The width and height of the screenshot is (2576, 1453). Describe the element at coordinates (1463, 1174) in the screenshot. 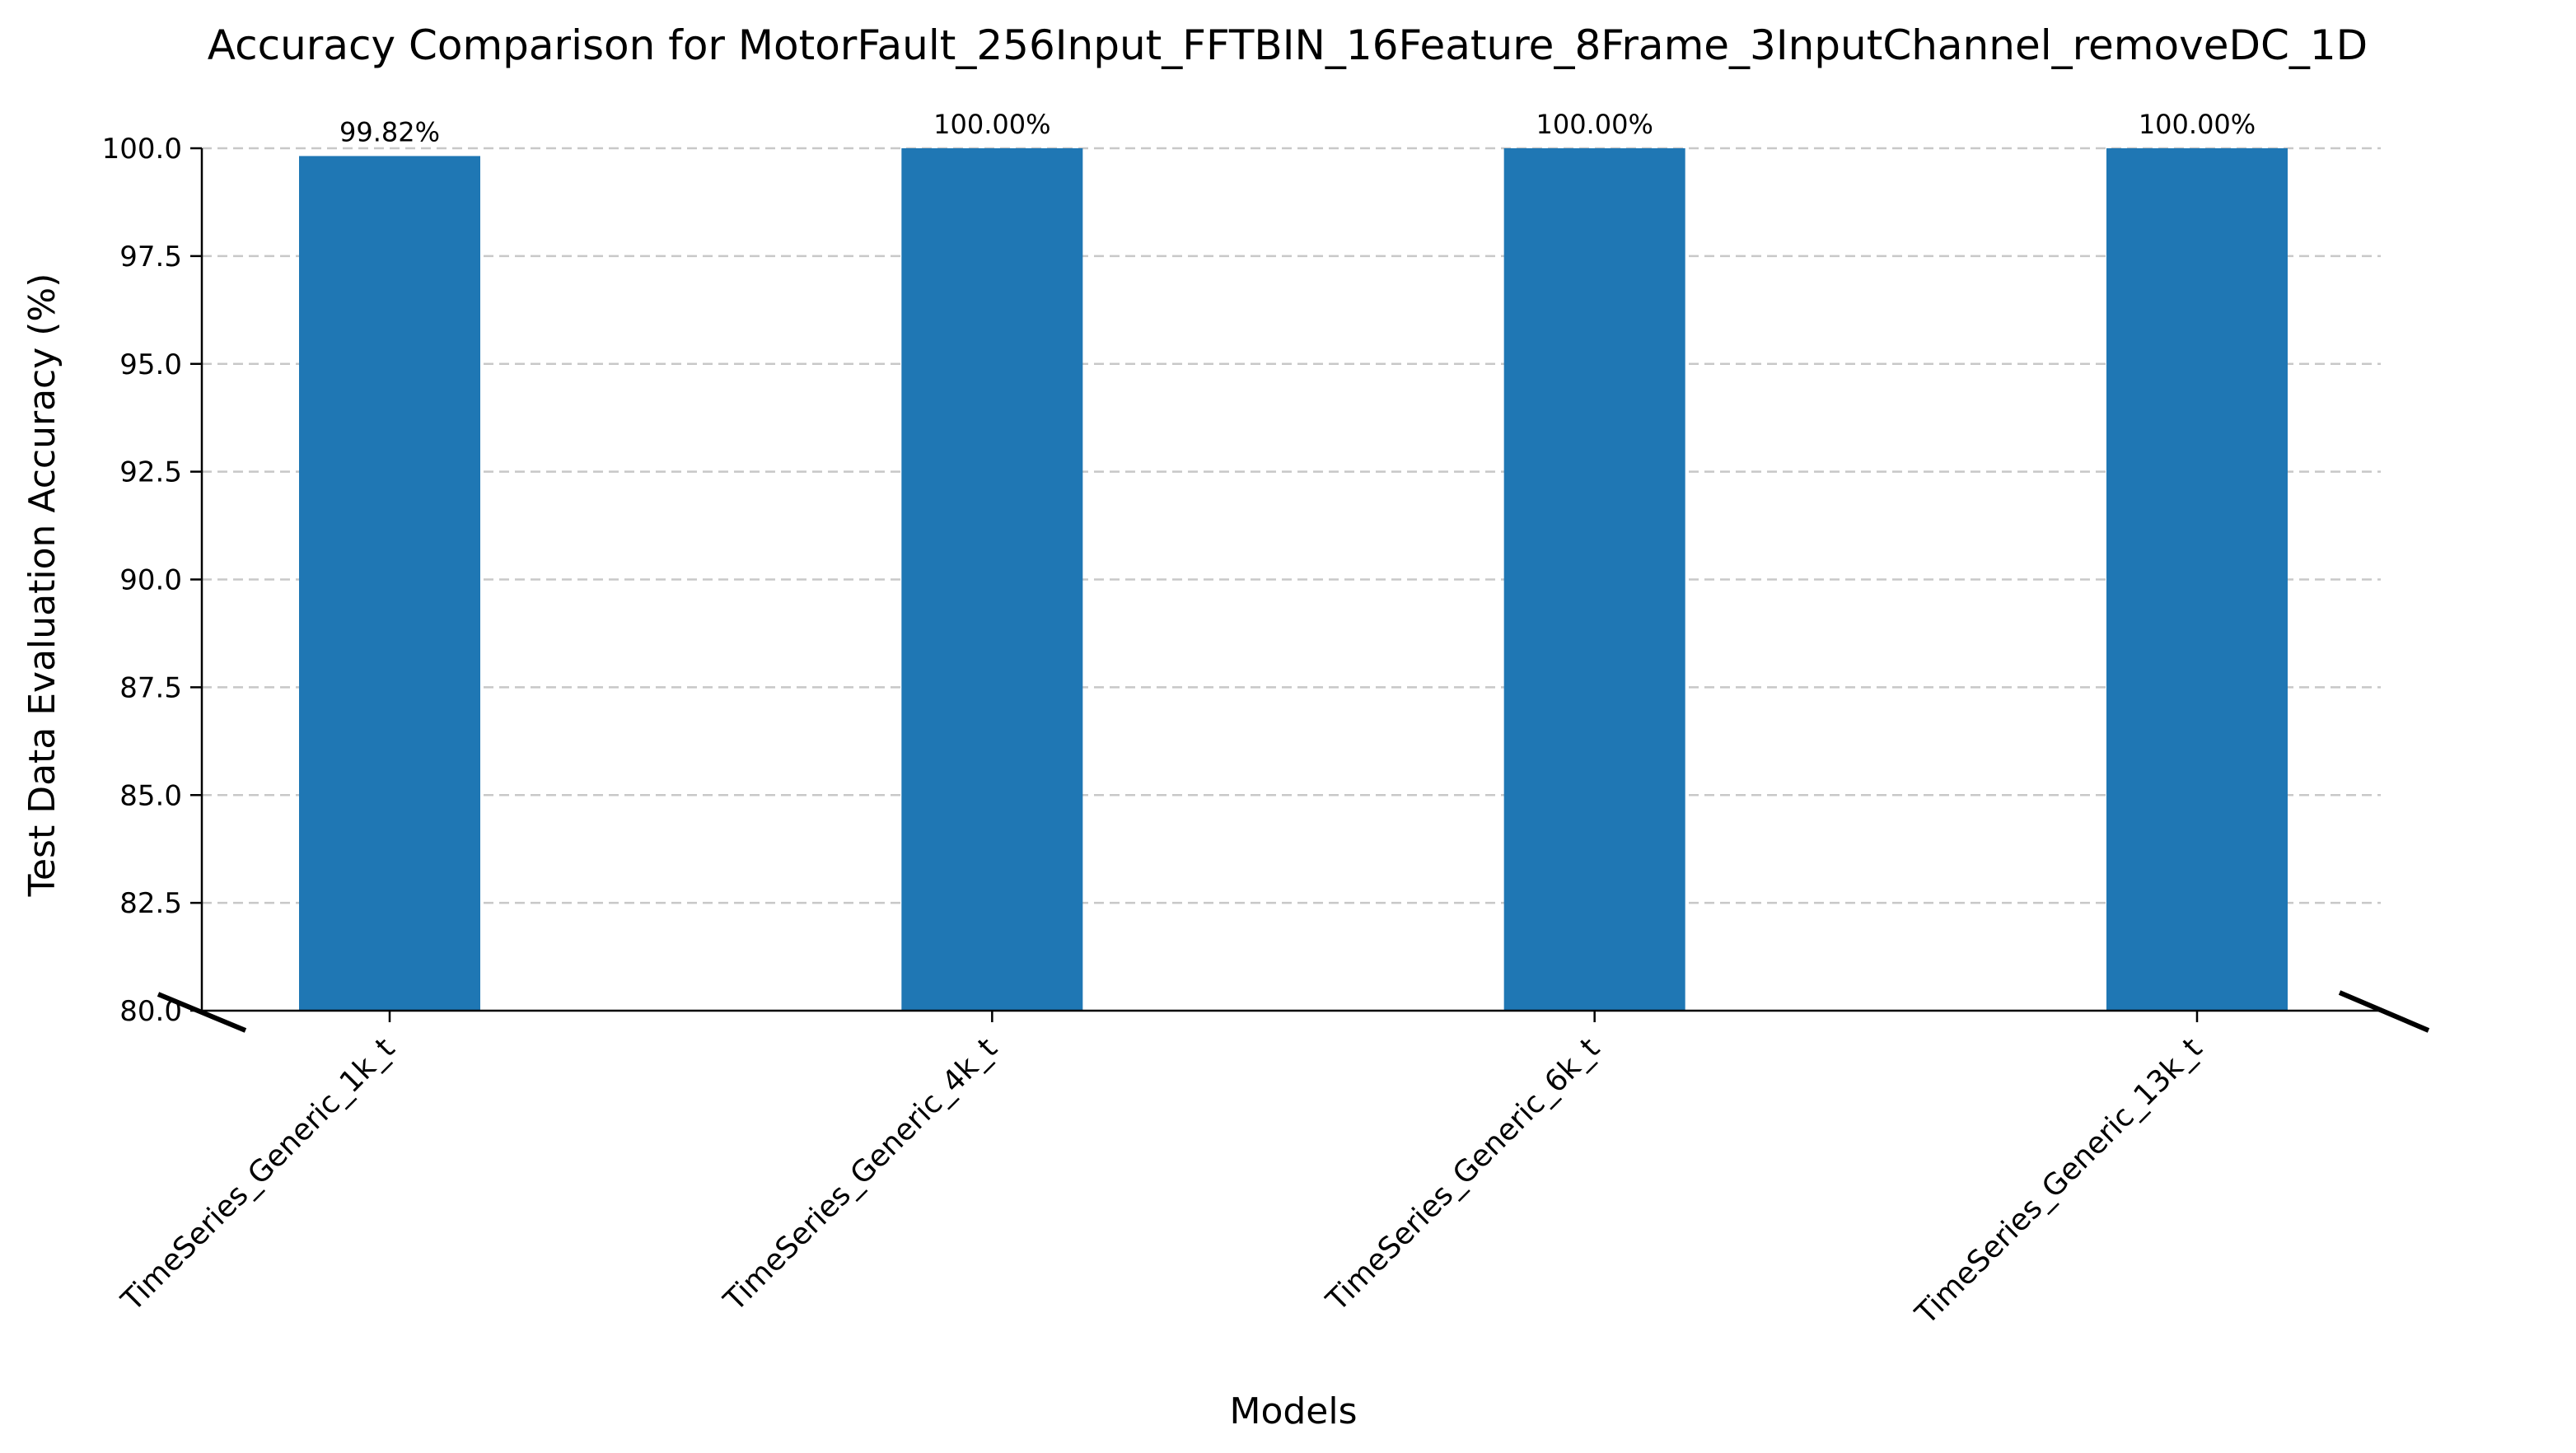

I see `x-tick-label: TimeSeries_Generic_6k_t` at that location.